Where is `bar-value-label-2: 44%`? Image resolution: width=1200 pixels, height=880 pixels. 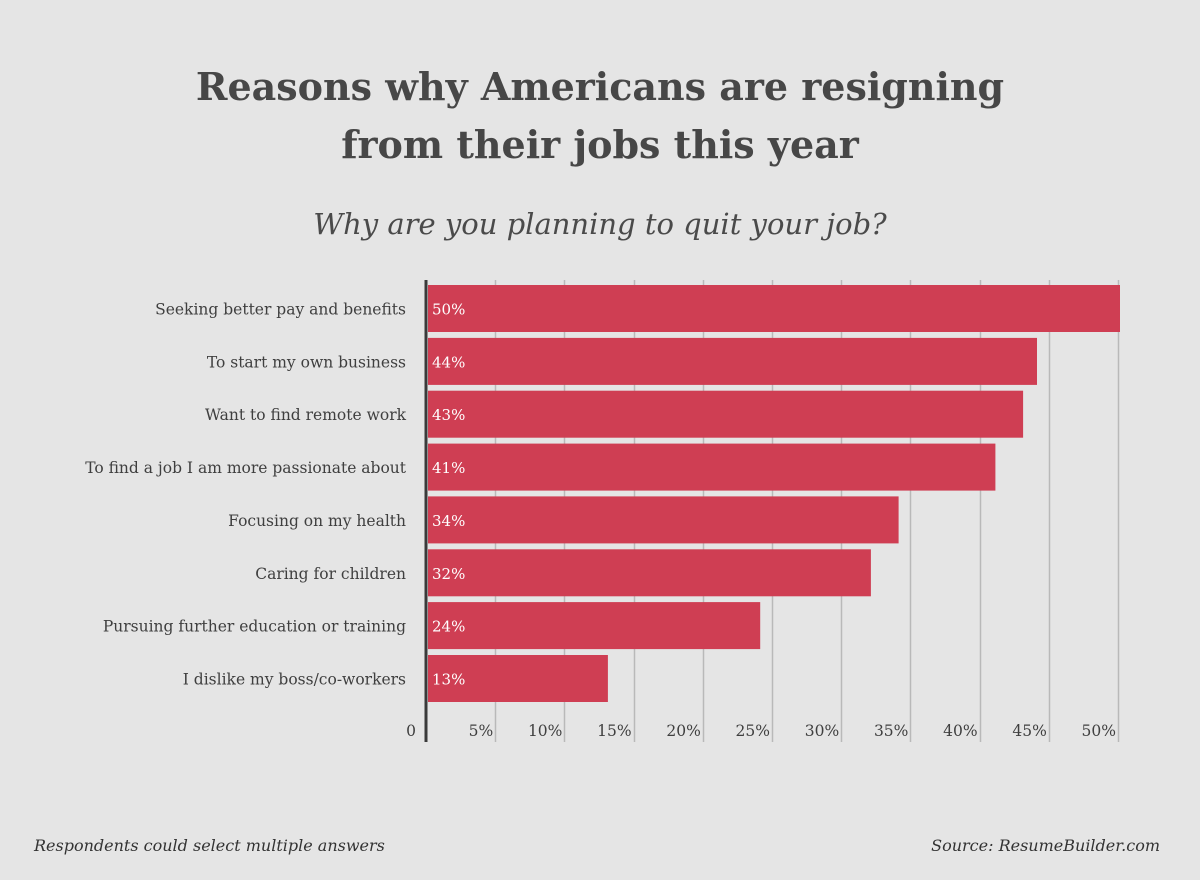
bar-value-label-2: 44% is located at coordinates (448, 362).